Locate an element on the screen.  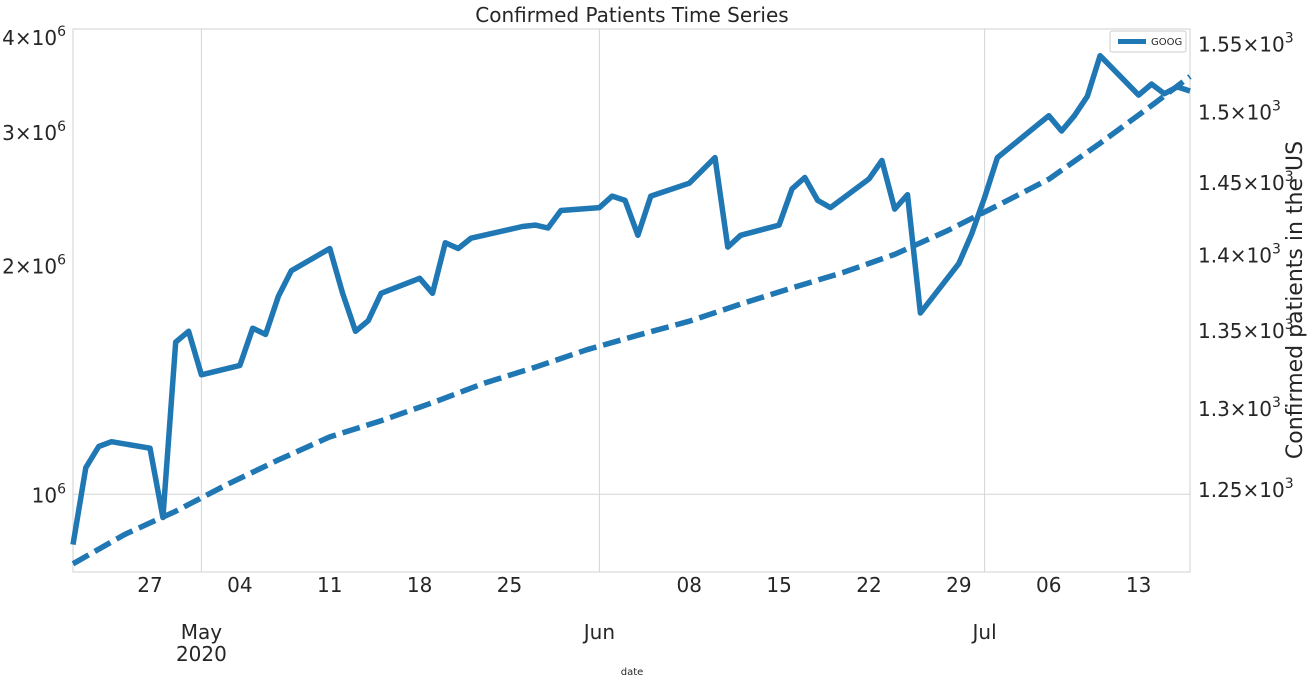
x-year-label-0: 2020 is located at coordinates (201, 654).